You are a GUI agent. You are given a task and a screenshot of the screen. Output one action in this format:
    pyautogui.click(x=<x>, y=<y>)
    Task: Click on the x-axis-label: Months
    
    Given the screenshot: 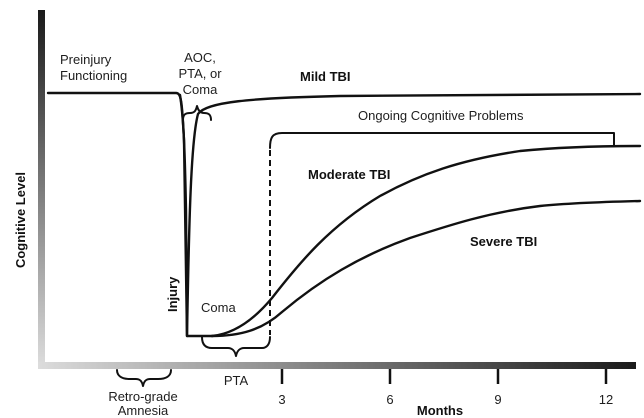 What is the action you would take?
    pyautogui.click(x=440, y=410)
    